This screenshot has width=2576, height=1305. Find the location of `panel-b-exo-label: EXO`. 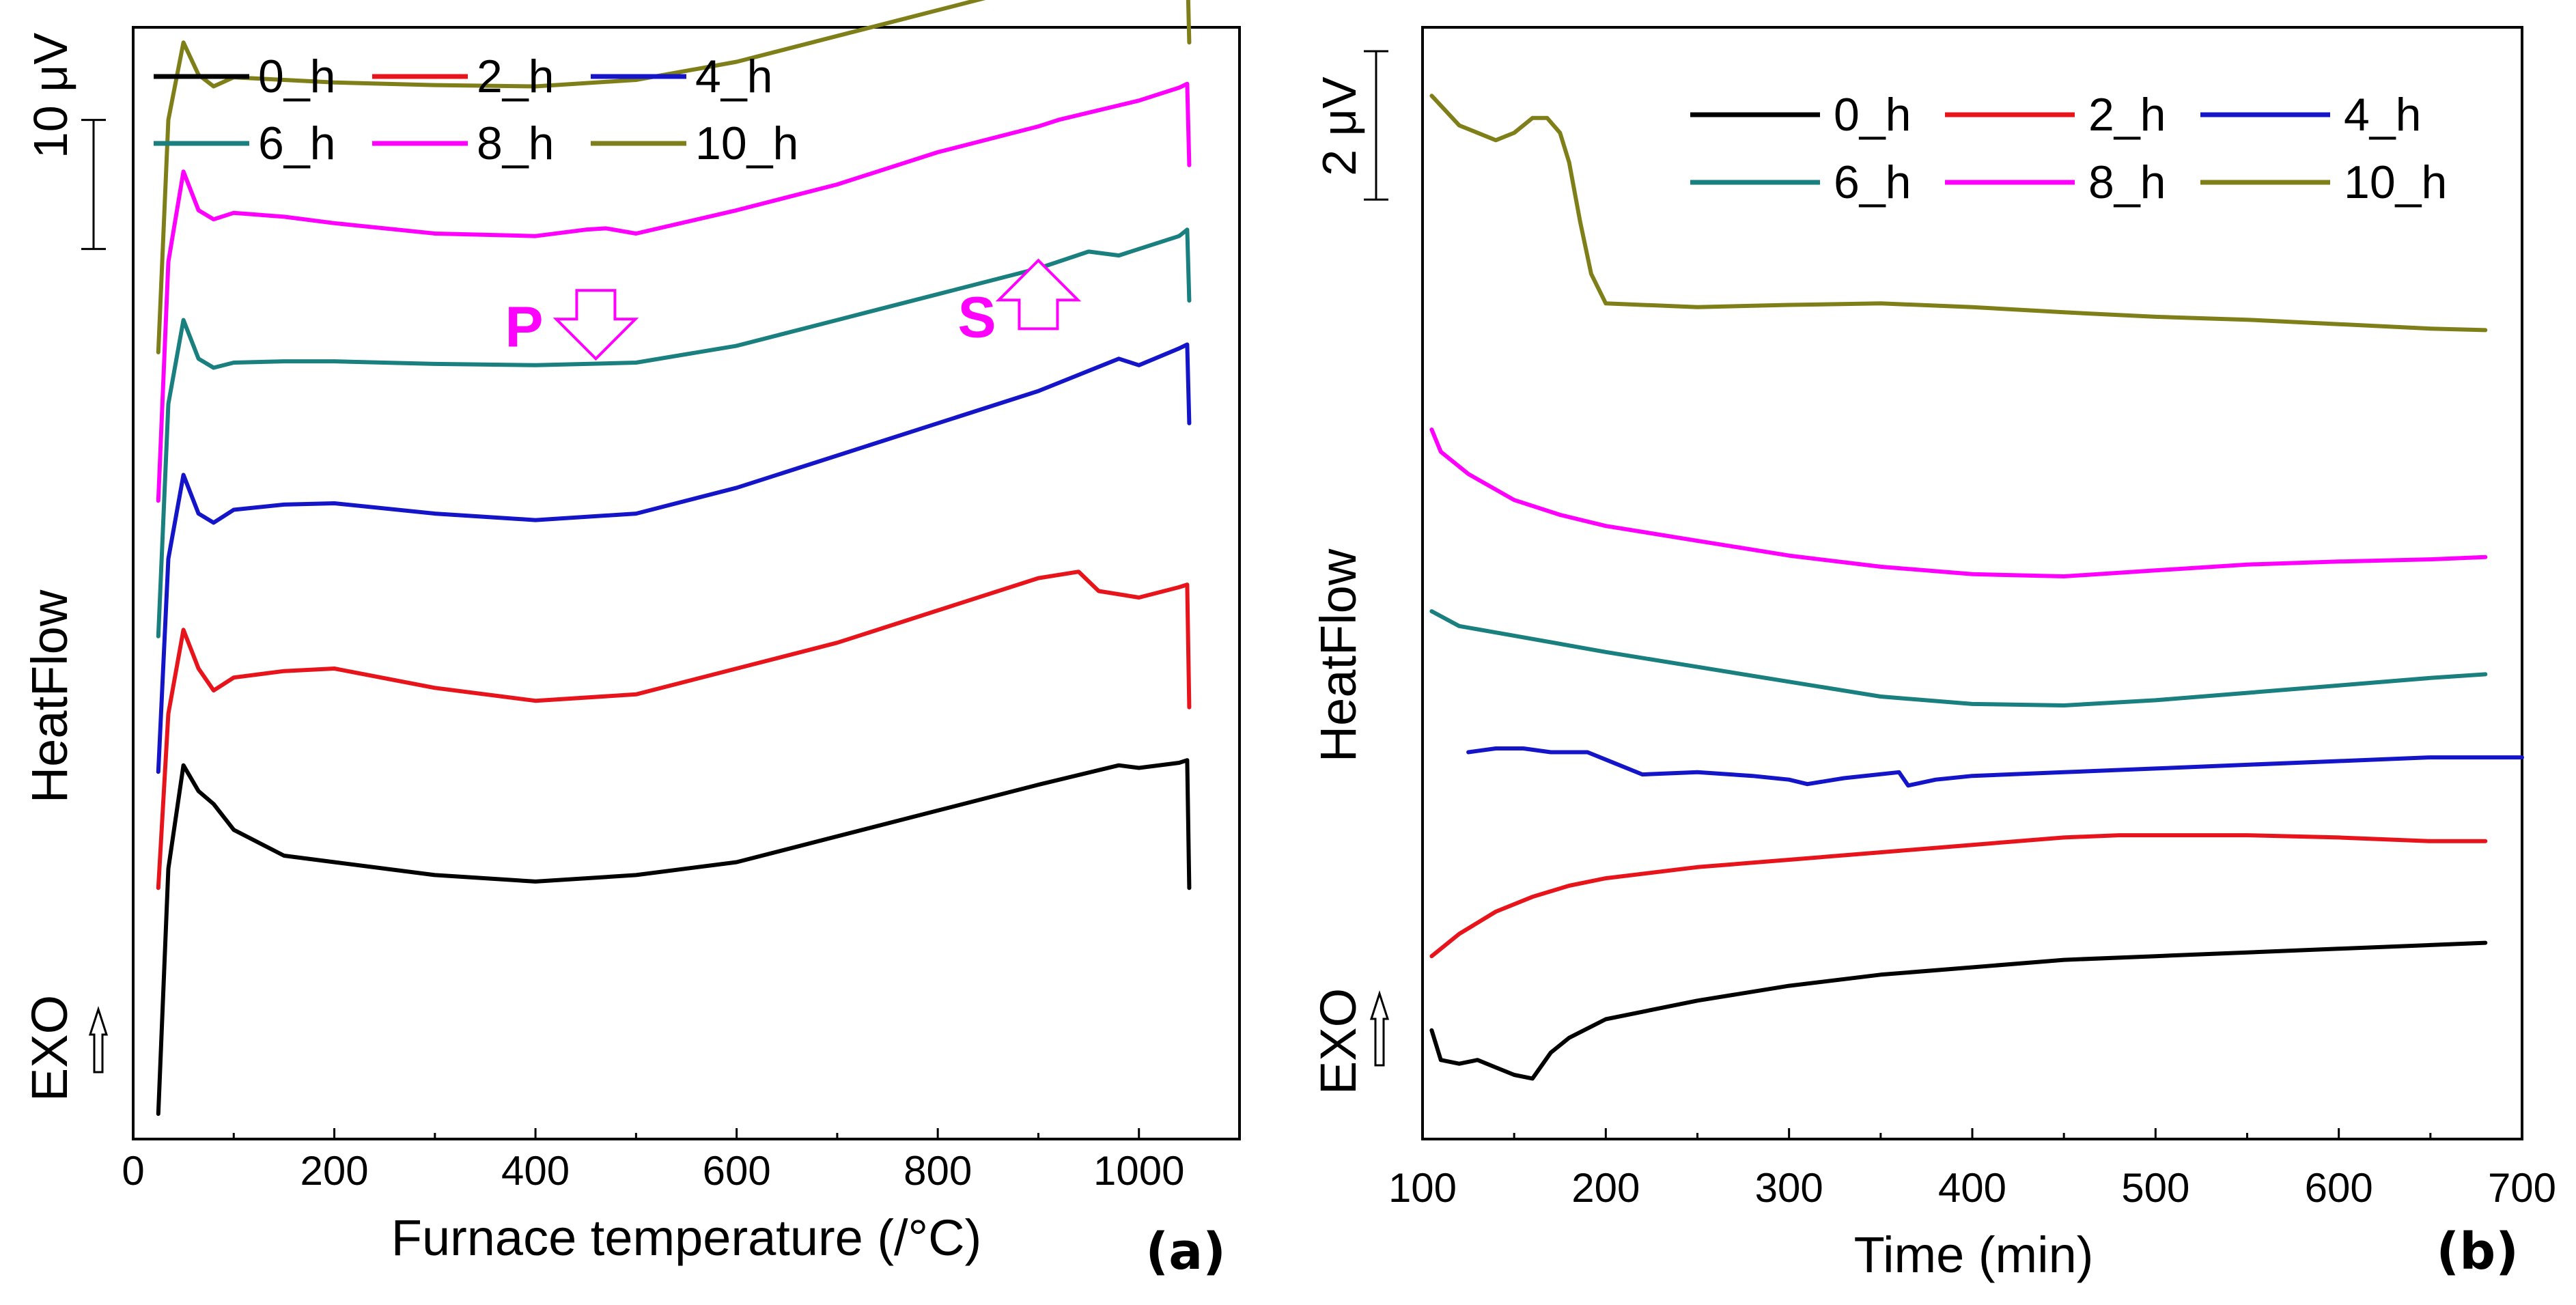

panel-b-exo-label: EXO is located at coordinates (1338, 1041).